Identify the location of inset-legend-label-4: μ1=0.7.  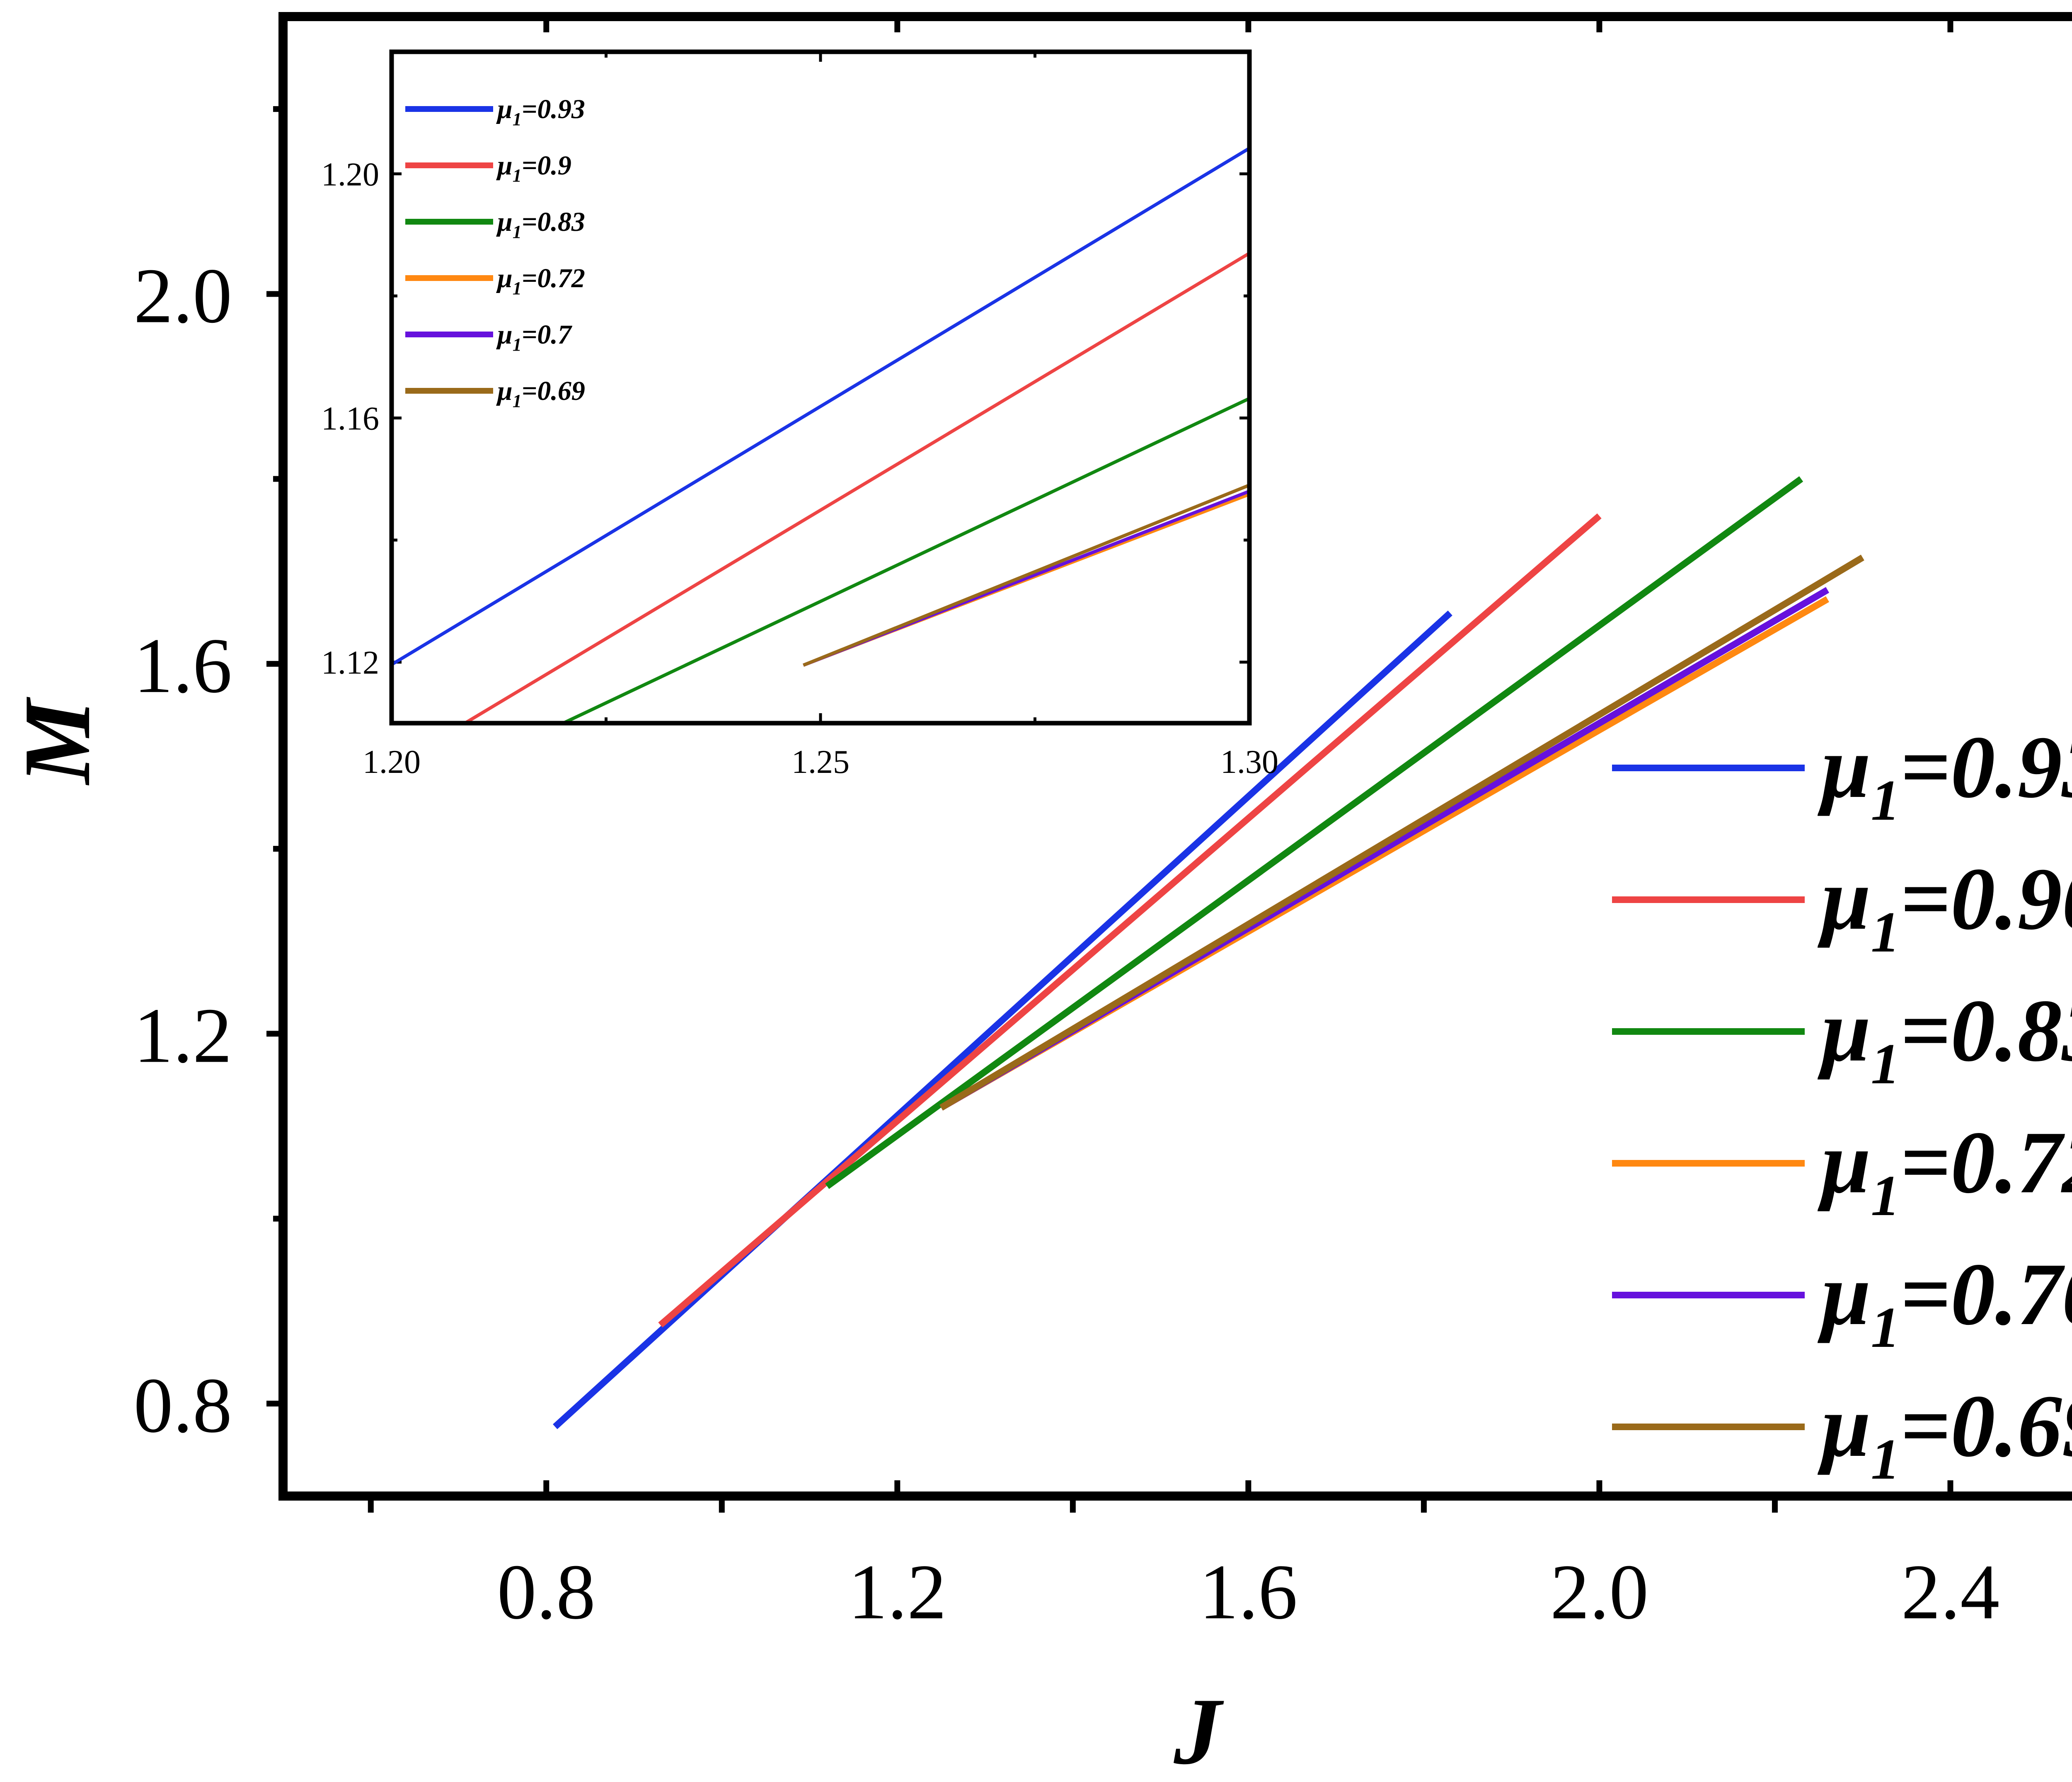
(534, 337).